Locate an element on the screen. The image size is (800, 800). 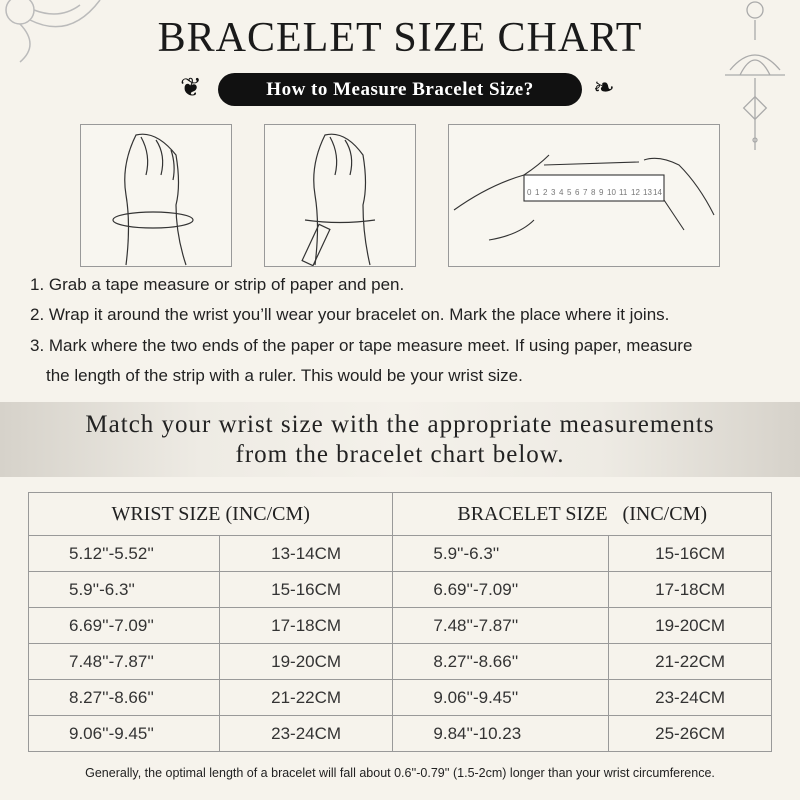
bracelet-cm: 25-26CM is located at coordinates (690, 733).